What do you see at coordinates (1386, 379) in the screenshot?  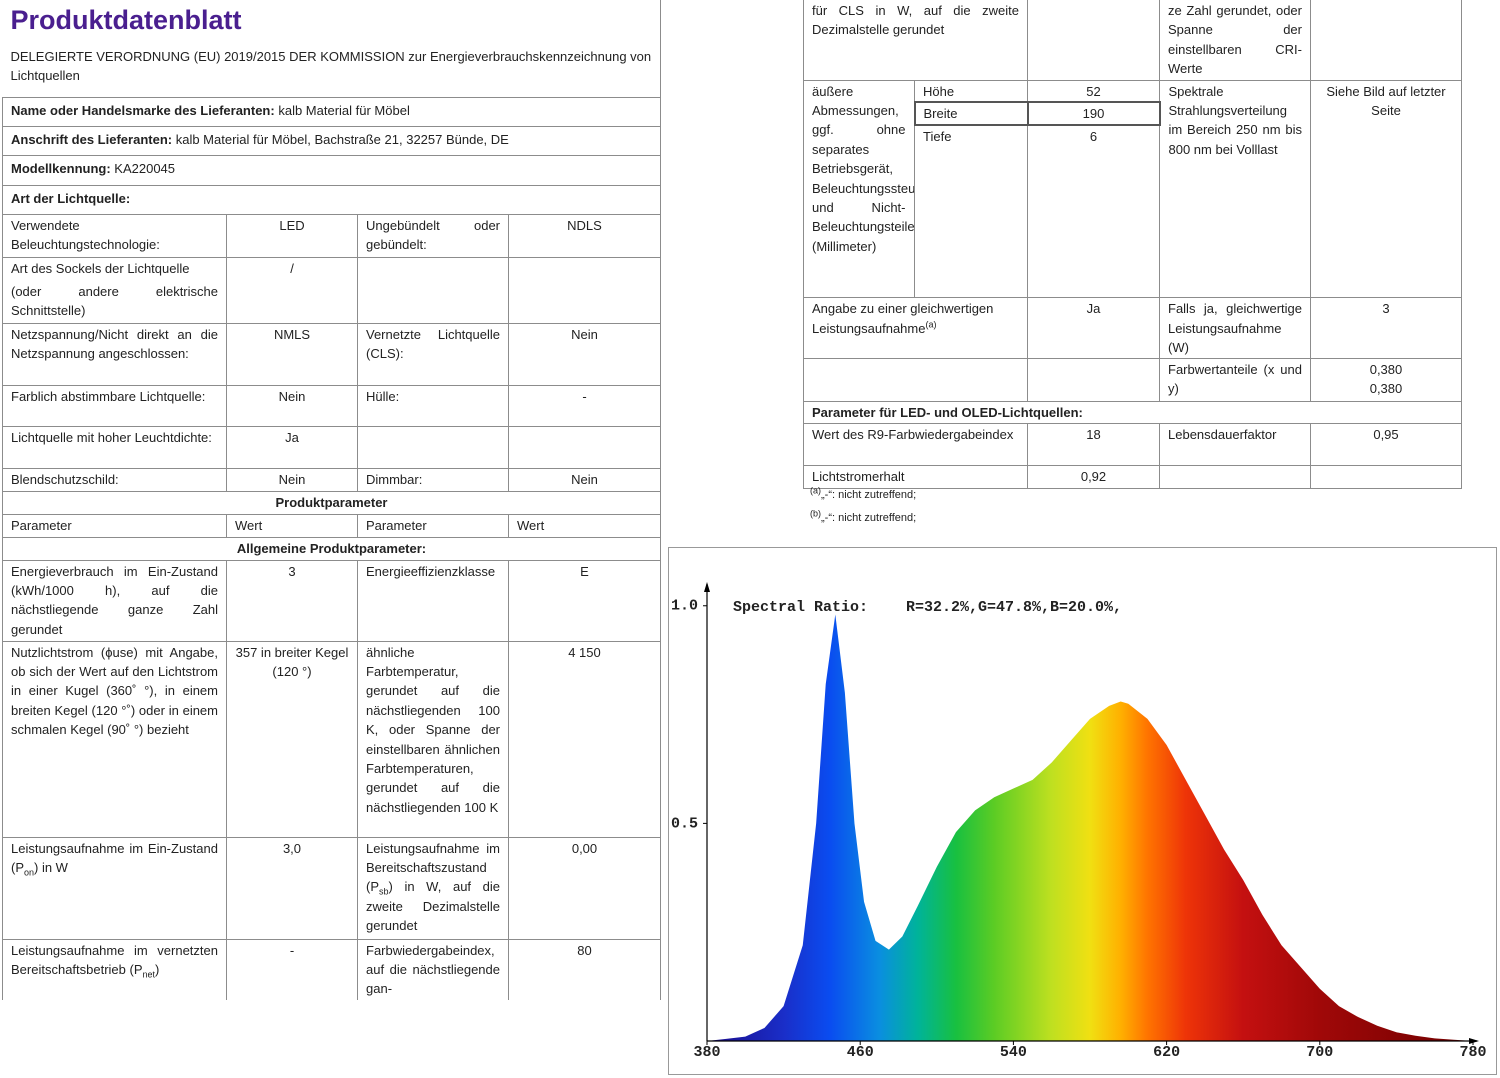 I see `table-cell: 0,380 0,380` at bounding box center [1386, 379].